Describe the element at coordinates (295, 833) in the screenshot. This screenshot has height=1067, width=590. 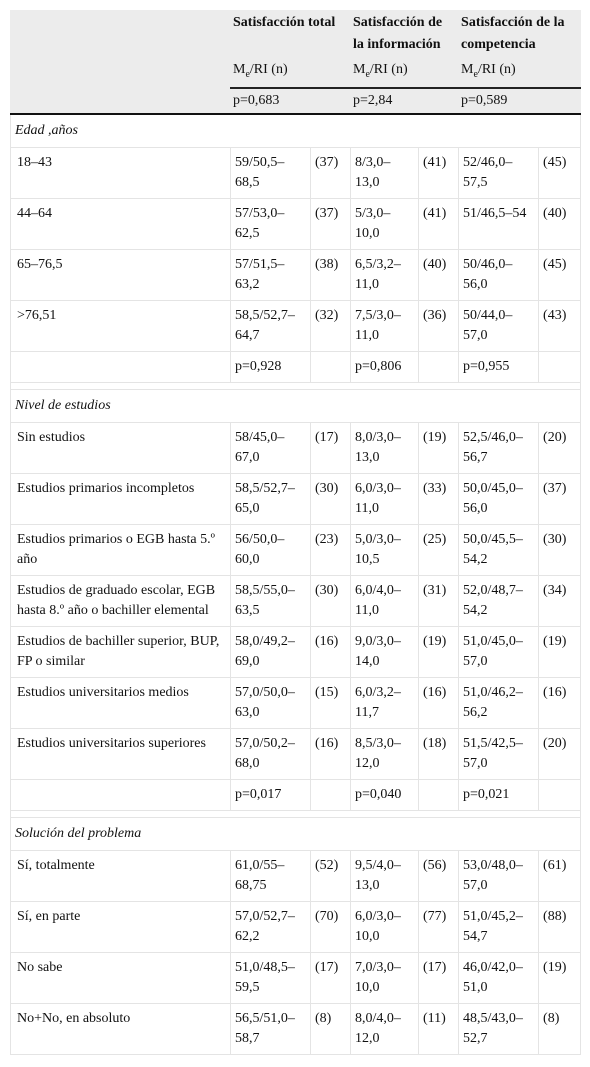
I see `section-title: Solución del problema` at that location.